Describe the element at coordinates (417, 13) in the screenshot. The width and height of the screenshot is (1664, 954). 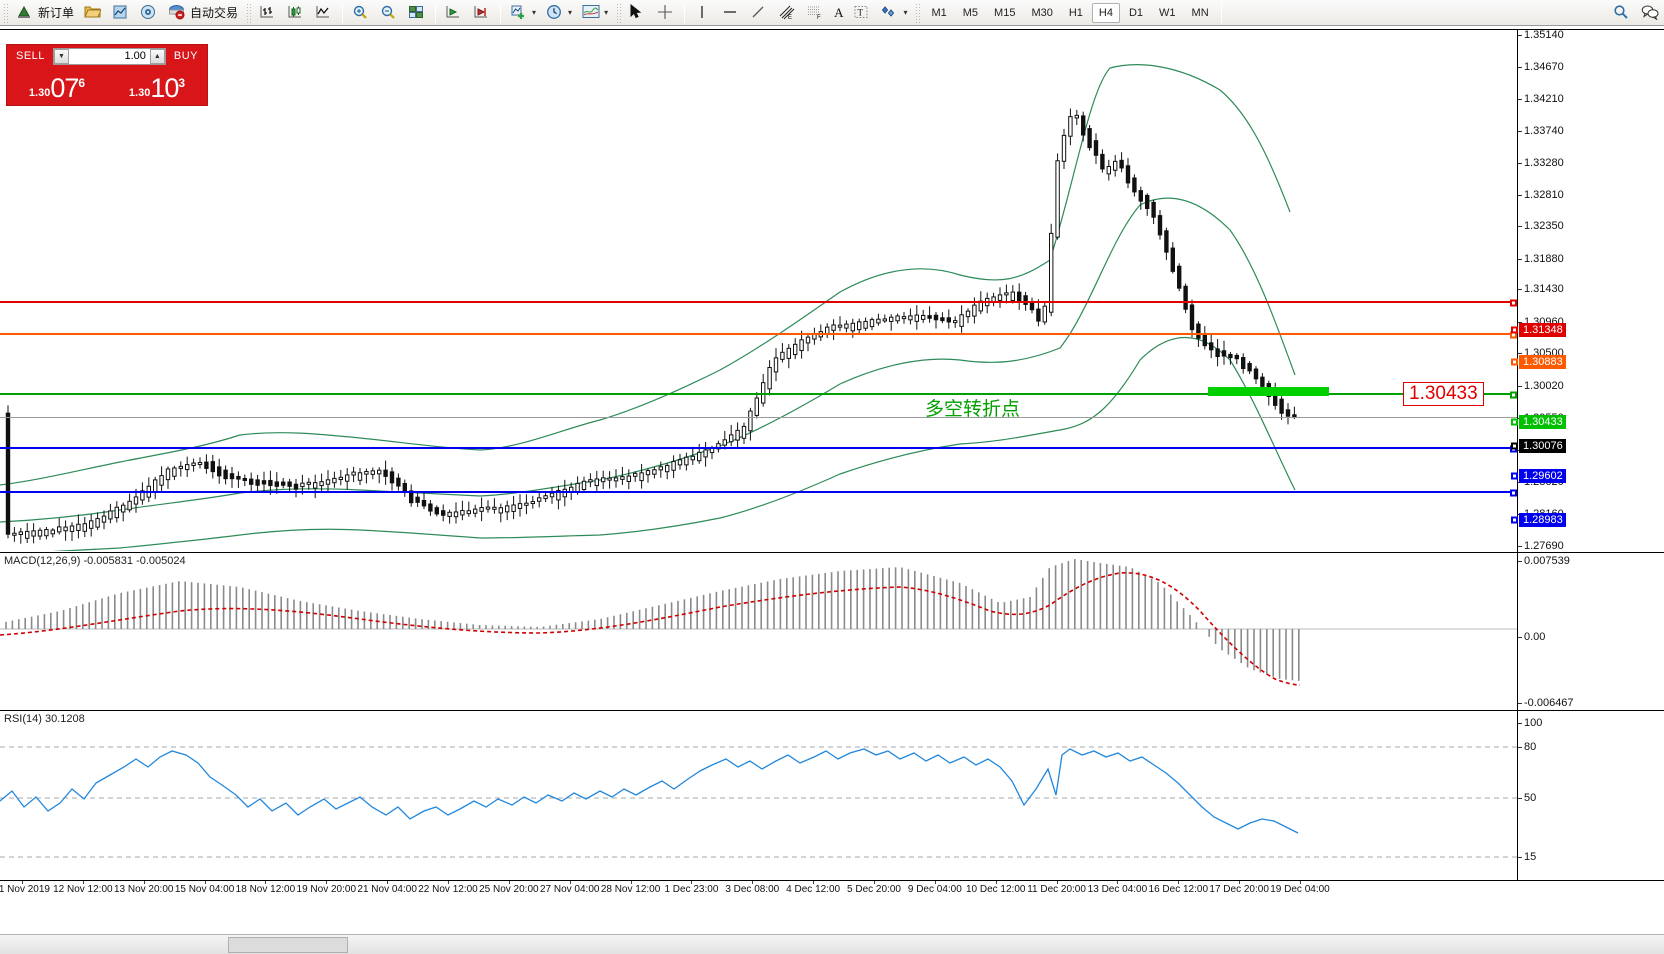
I see `tile-windows-button` at that location.